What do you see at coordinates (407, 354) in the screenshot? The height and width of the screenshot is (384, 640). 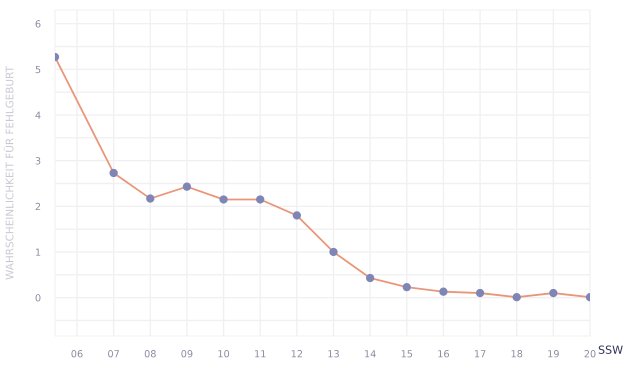 I see `x-tick-label: 15` at bounding box center [407, 354].